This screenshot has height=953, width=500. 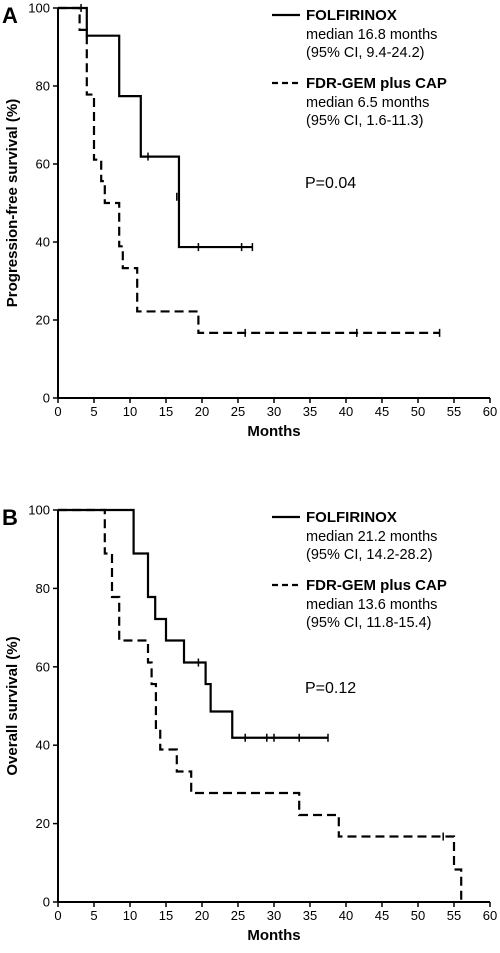 I want to click on chart-a-x-axis-title: Months, so click(x=273, y=431).